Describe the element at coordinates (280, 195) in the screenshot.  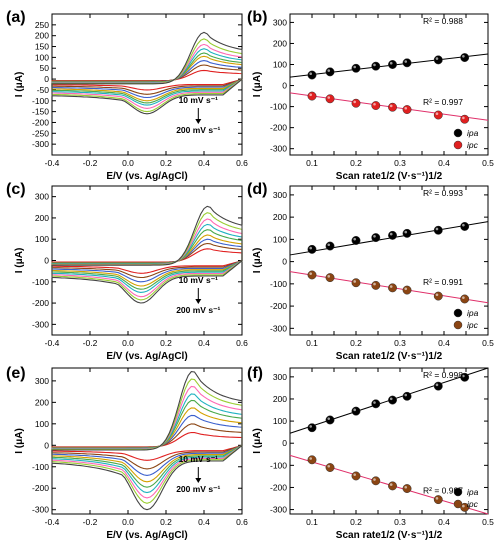
I see `y-tick-label: 300` at that location.